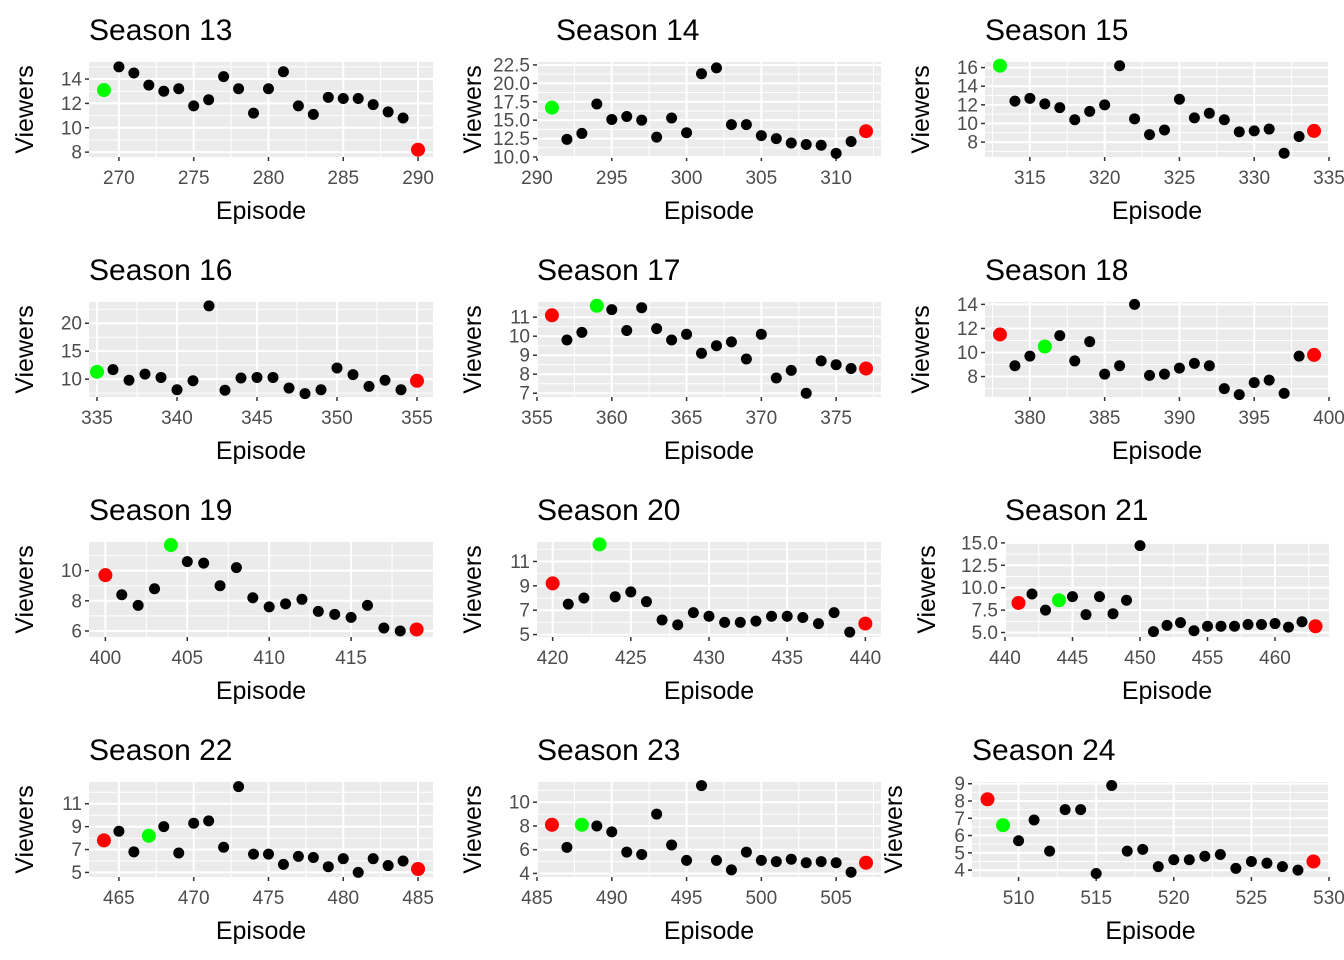 Image resolution: width=1344 pixels, height=960 pixels. Describe the element at coordinates (979, 543) in the screenshot. I see `y-tick-label: 15.0` at that location.